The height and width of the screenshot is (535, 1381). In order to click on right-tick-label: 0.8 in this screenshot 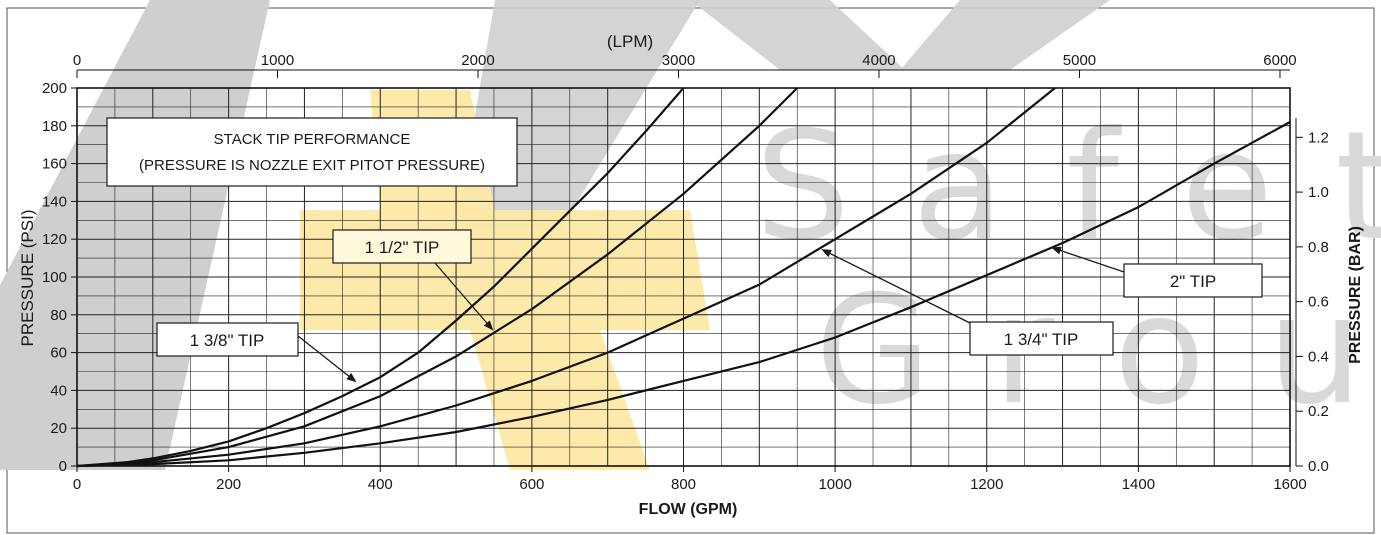, I will do `click(1318, 247)`.